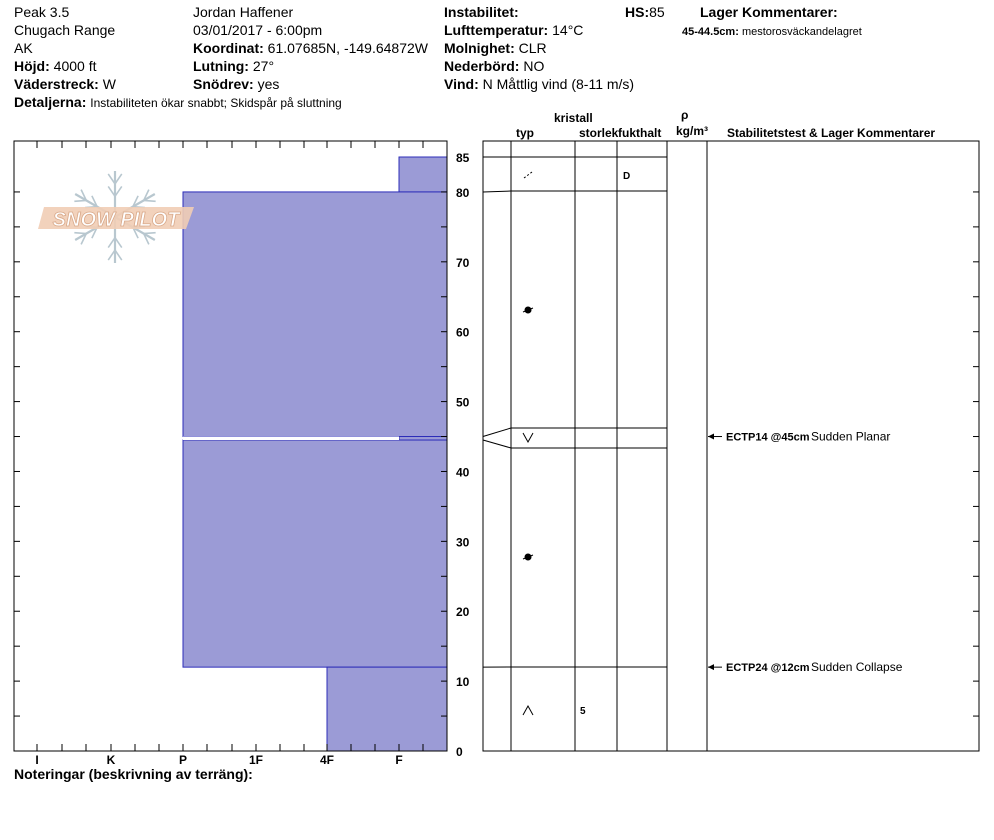 Image resolution: width=994 pixels, height=840 pixels. I want to click on wind-value: N Måttlig vind (8-11 m/s), so click(558, 84).